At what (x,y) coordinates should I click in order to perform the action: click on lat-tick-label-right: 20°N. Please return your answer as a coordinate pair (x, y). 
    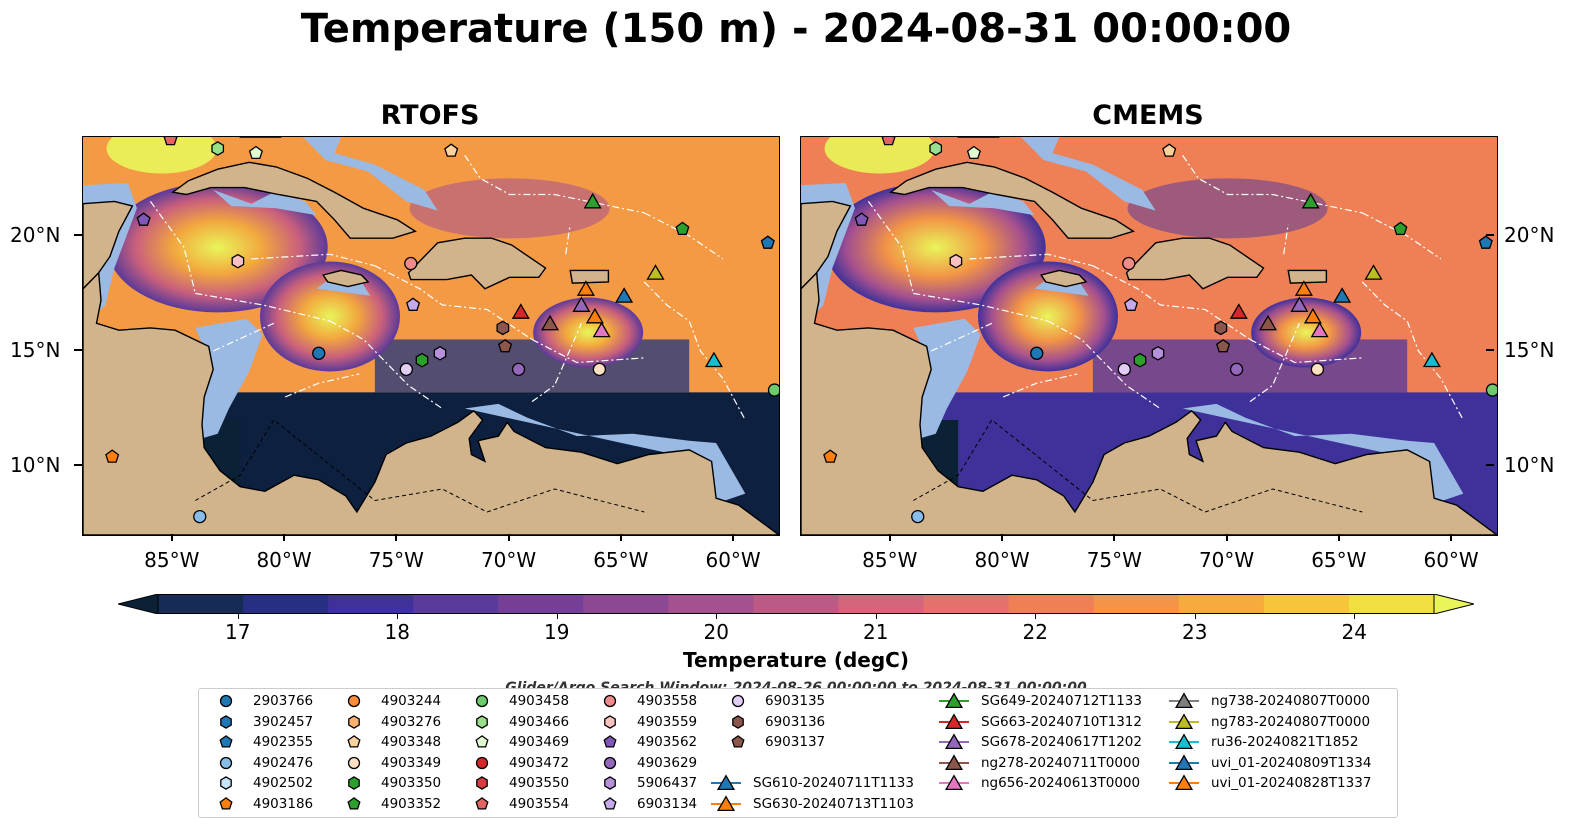
    Looking at the image, I should click on (1529, 234).